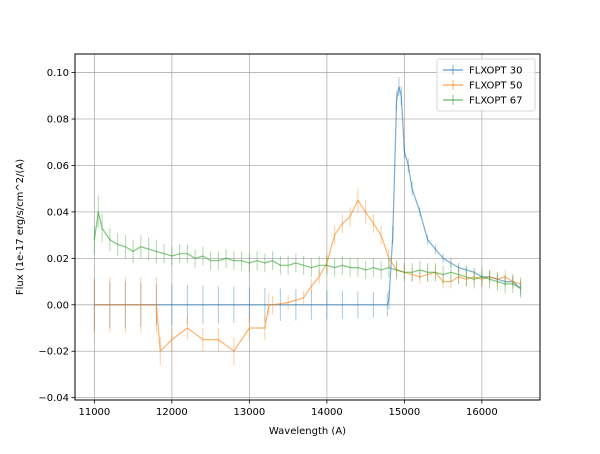 The height and width of the screenshot is (454, 600). Describe the element at coordinates (53, 398) in the screenshot. I see `y-tick-label: −0.04` at that location.